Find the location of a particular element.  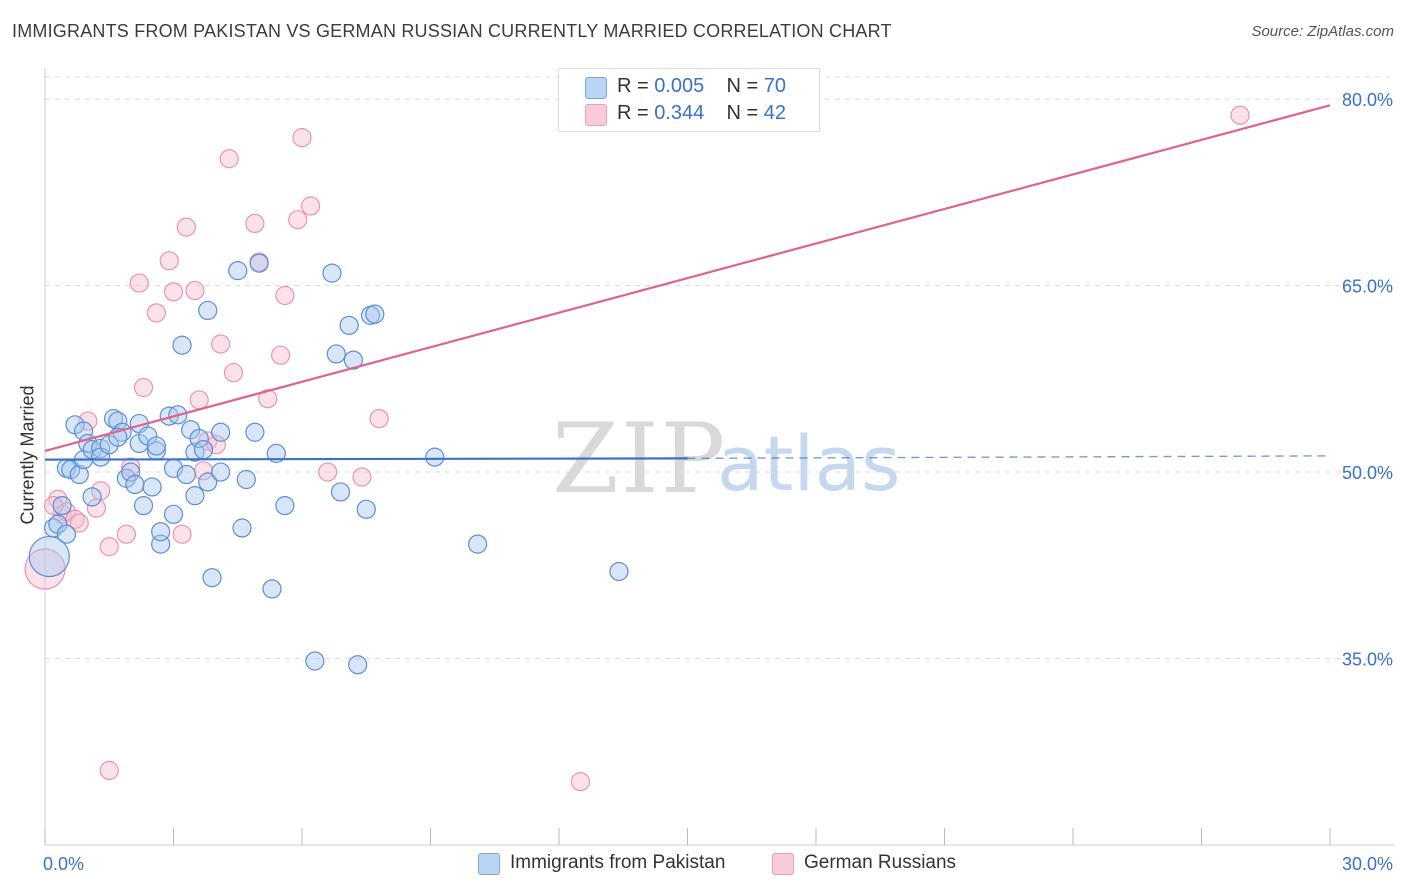

n-label-pink: N = is located at coordinates (742, 113).